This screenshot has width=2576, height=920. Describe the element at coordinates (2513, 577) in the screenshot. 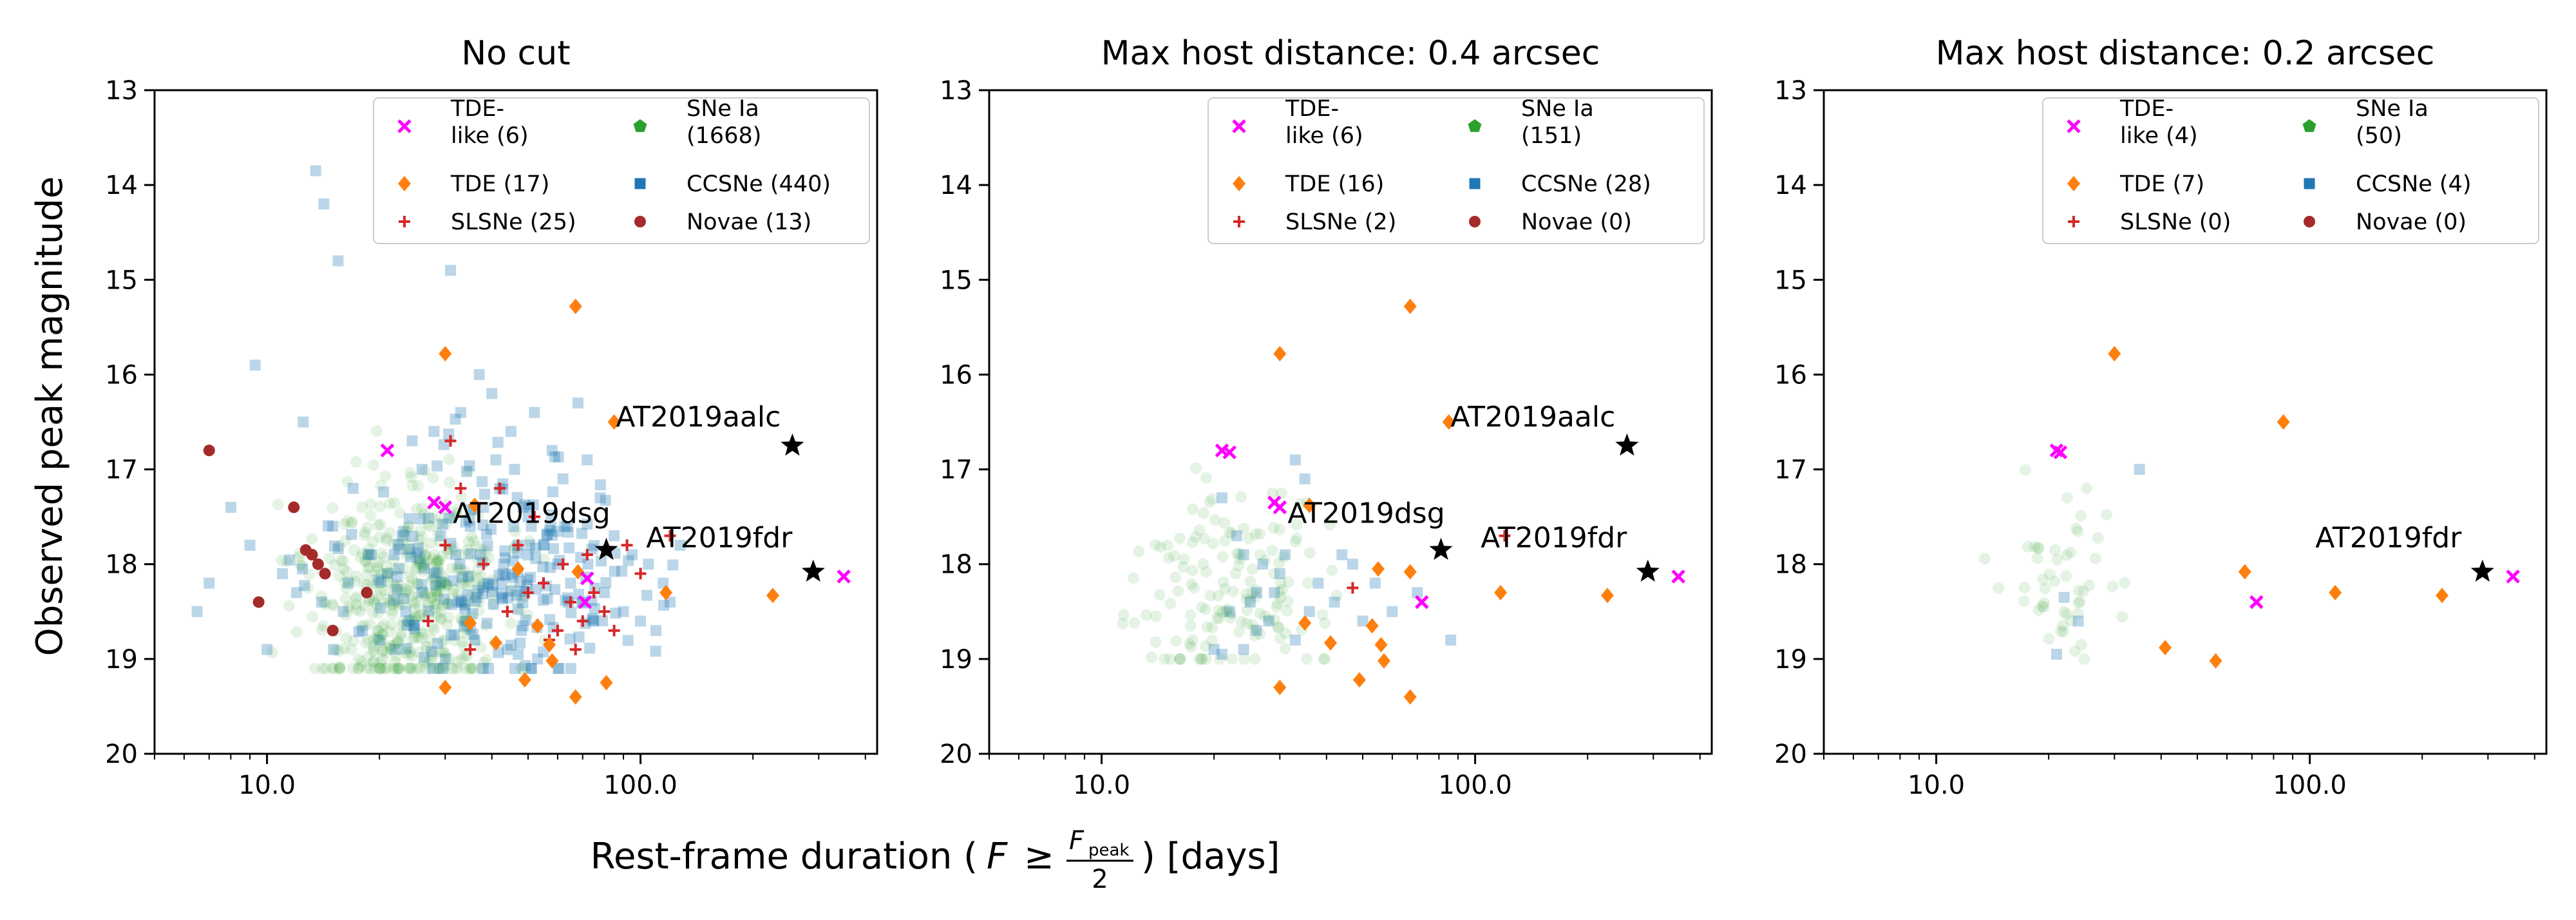

I see `point-tde_like` at that location.